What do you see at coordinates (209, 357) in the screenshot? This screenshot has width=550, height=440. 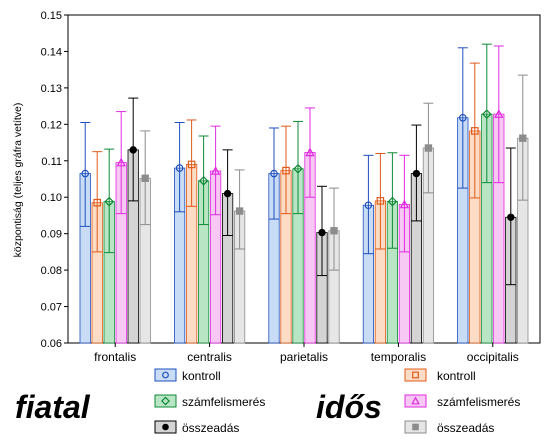 I see `category-label: centralis` at bounding box center [209, 357].